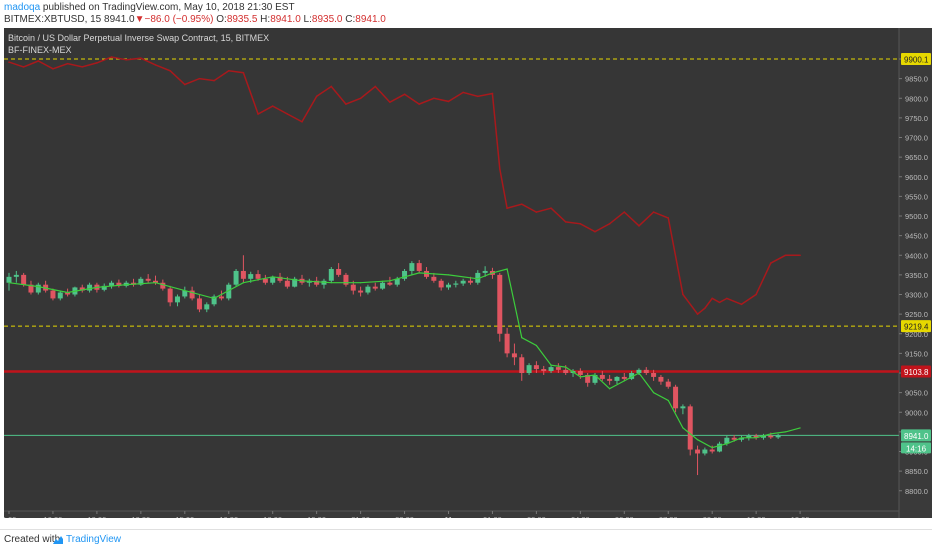 The width and height of the screenshot is (932, 551). What do you see at coordinates (94, 539) in the screenshot?
I see `tradingview-brand-link: TradingView` at bounding box center [94, 539].